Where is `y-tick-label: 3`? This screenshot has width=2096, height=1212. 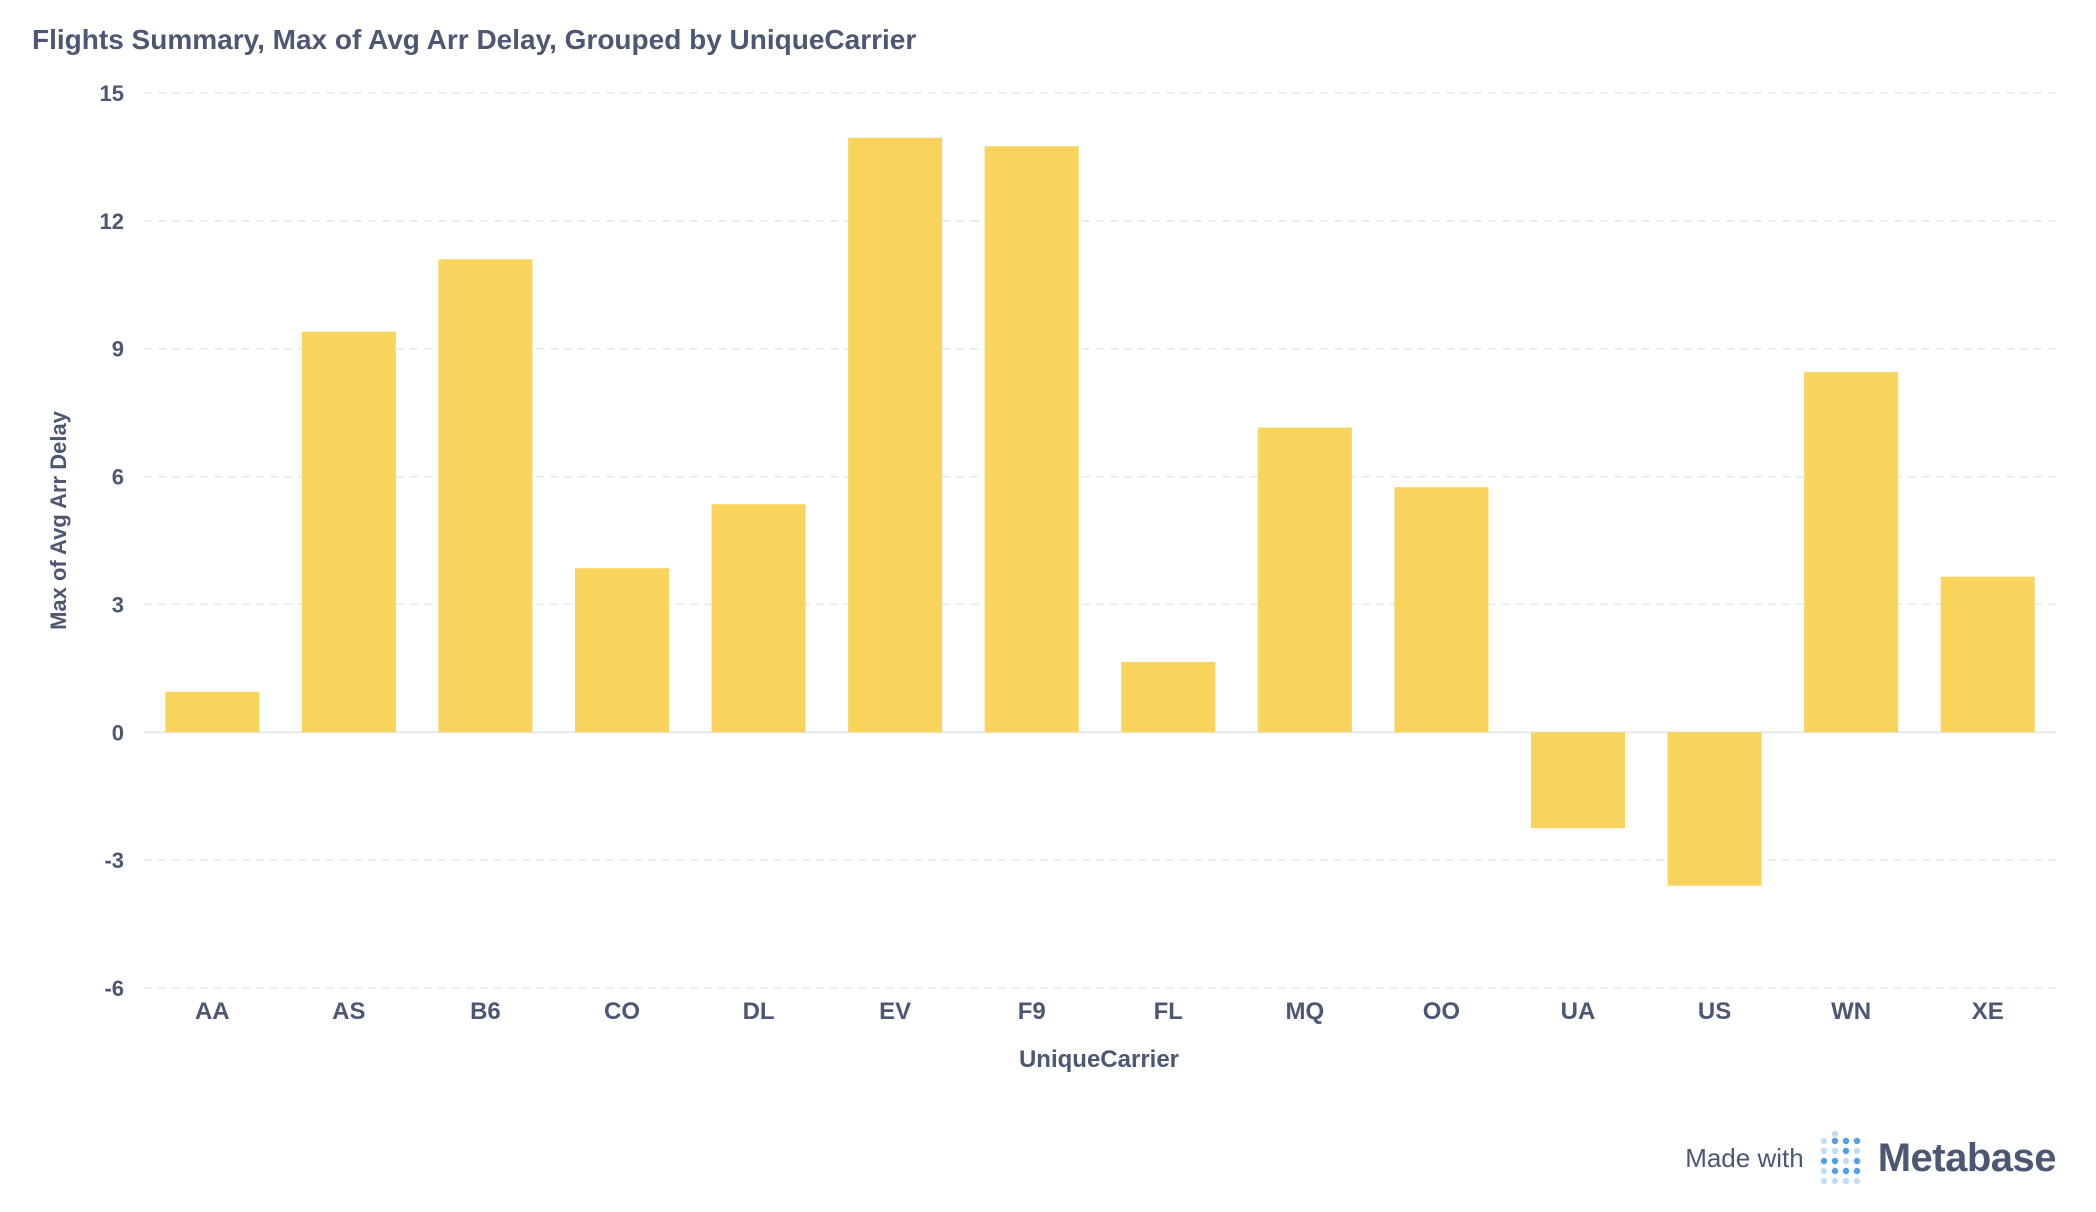
y-tick-label: 3 is located at coordinates (118, 604).